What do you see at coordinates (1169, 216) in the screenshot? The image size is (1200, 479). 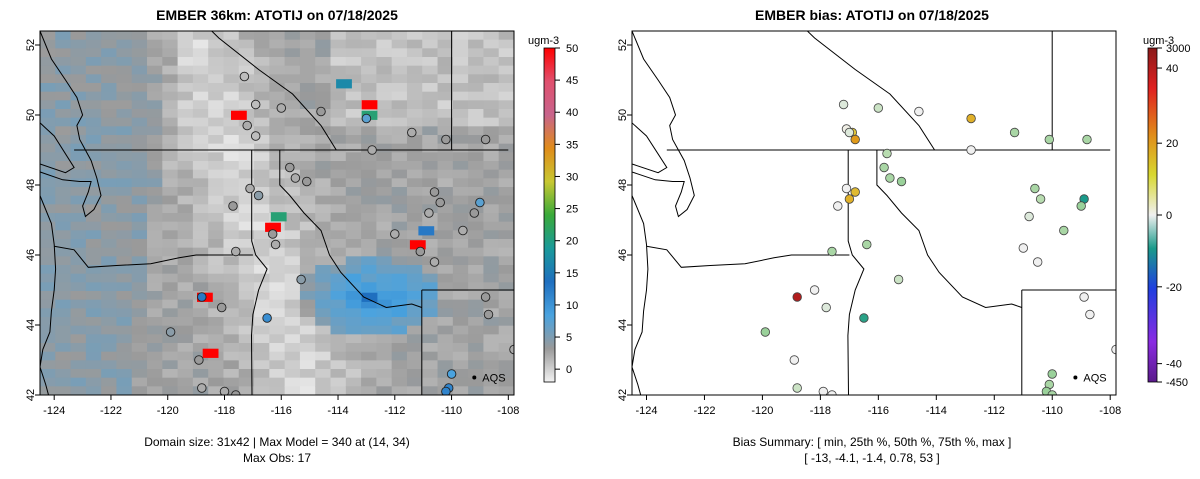 I see `colorbar-tick-label: 0` at bounding box center [1169, 216].